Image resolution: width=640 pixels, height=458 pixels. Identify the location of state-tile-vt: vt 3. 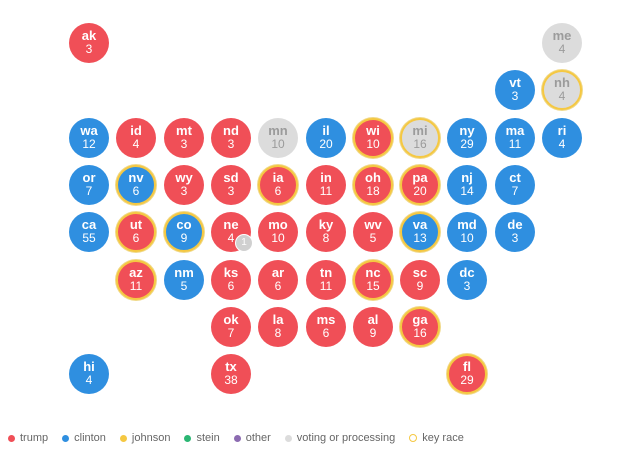
(515, 90).